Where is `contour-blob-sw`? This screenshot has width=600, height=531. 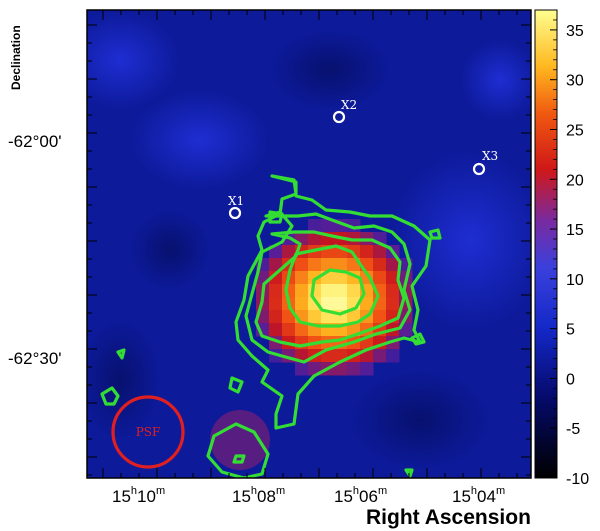 contour-blob-sw is located at coordinates (110, 396).